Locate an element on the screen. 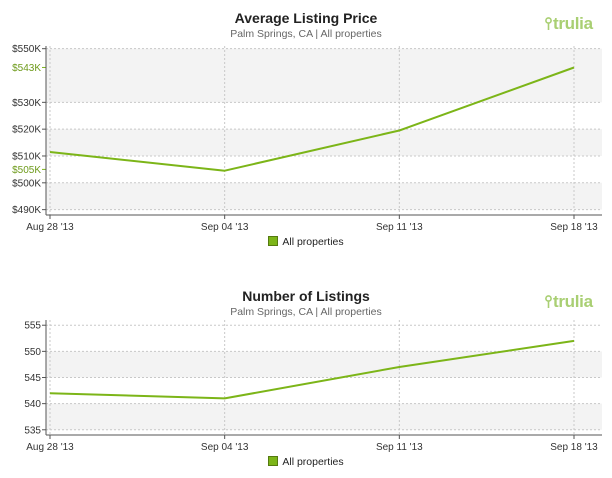 The image size is (612, 478). y-tick-label: $530K is located at coordinates (26, 103).